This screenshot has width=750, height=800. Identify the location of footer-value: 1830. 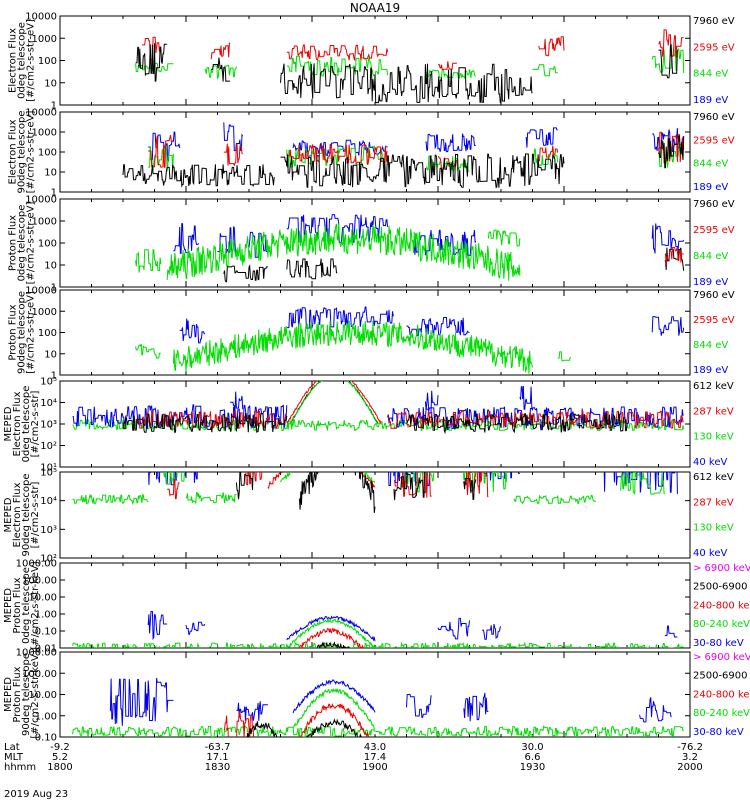
(217, 767).